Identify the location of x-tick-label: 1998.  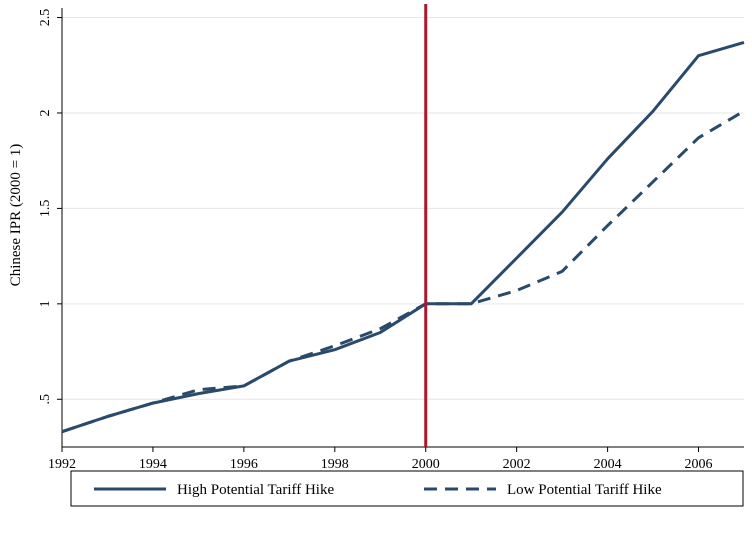
(335, 464).